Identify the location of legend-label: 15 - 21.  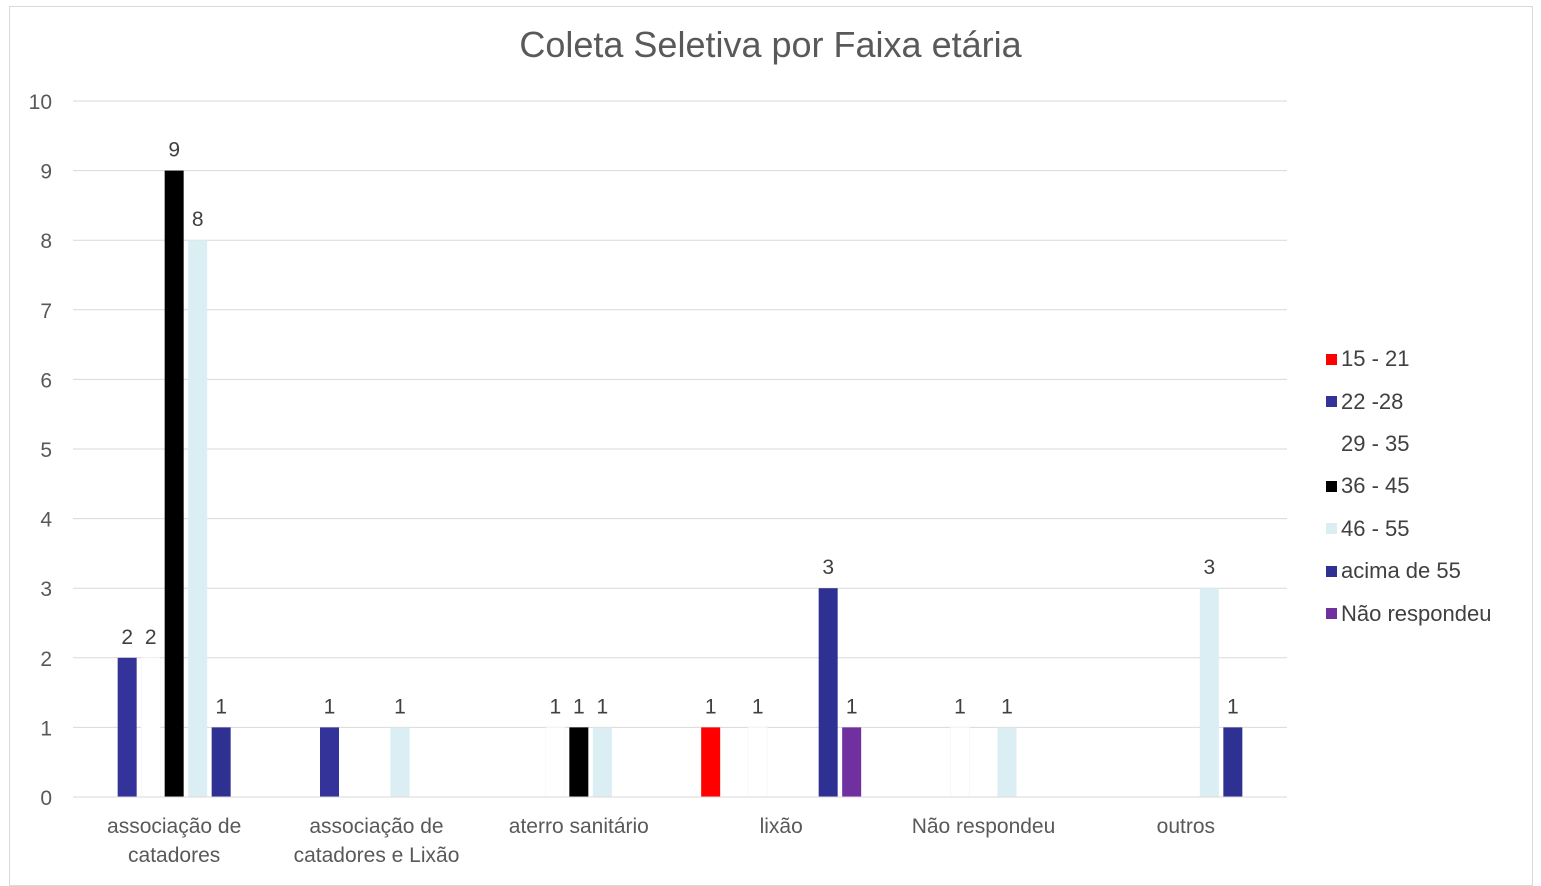
(1375, 359).